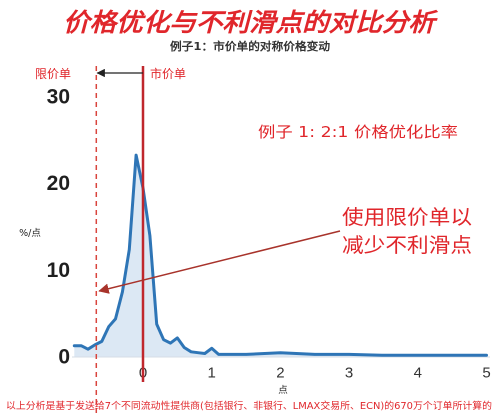 This screenshot has width=498, height=417. I want to click on callout-line-1: 使用限价单以, so click(407, 217).